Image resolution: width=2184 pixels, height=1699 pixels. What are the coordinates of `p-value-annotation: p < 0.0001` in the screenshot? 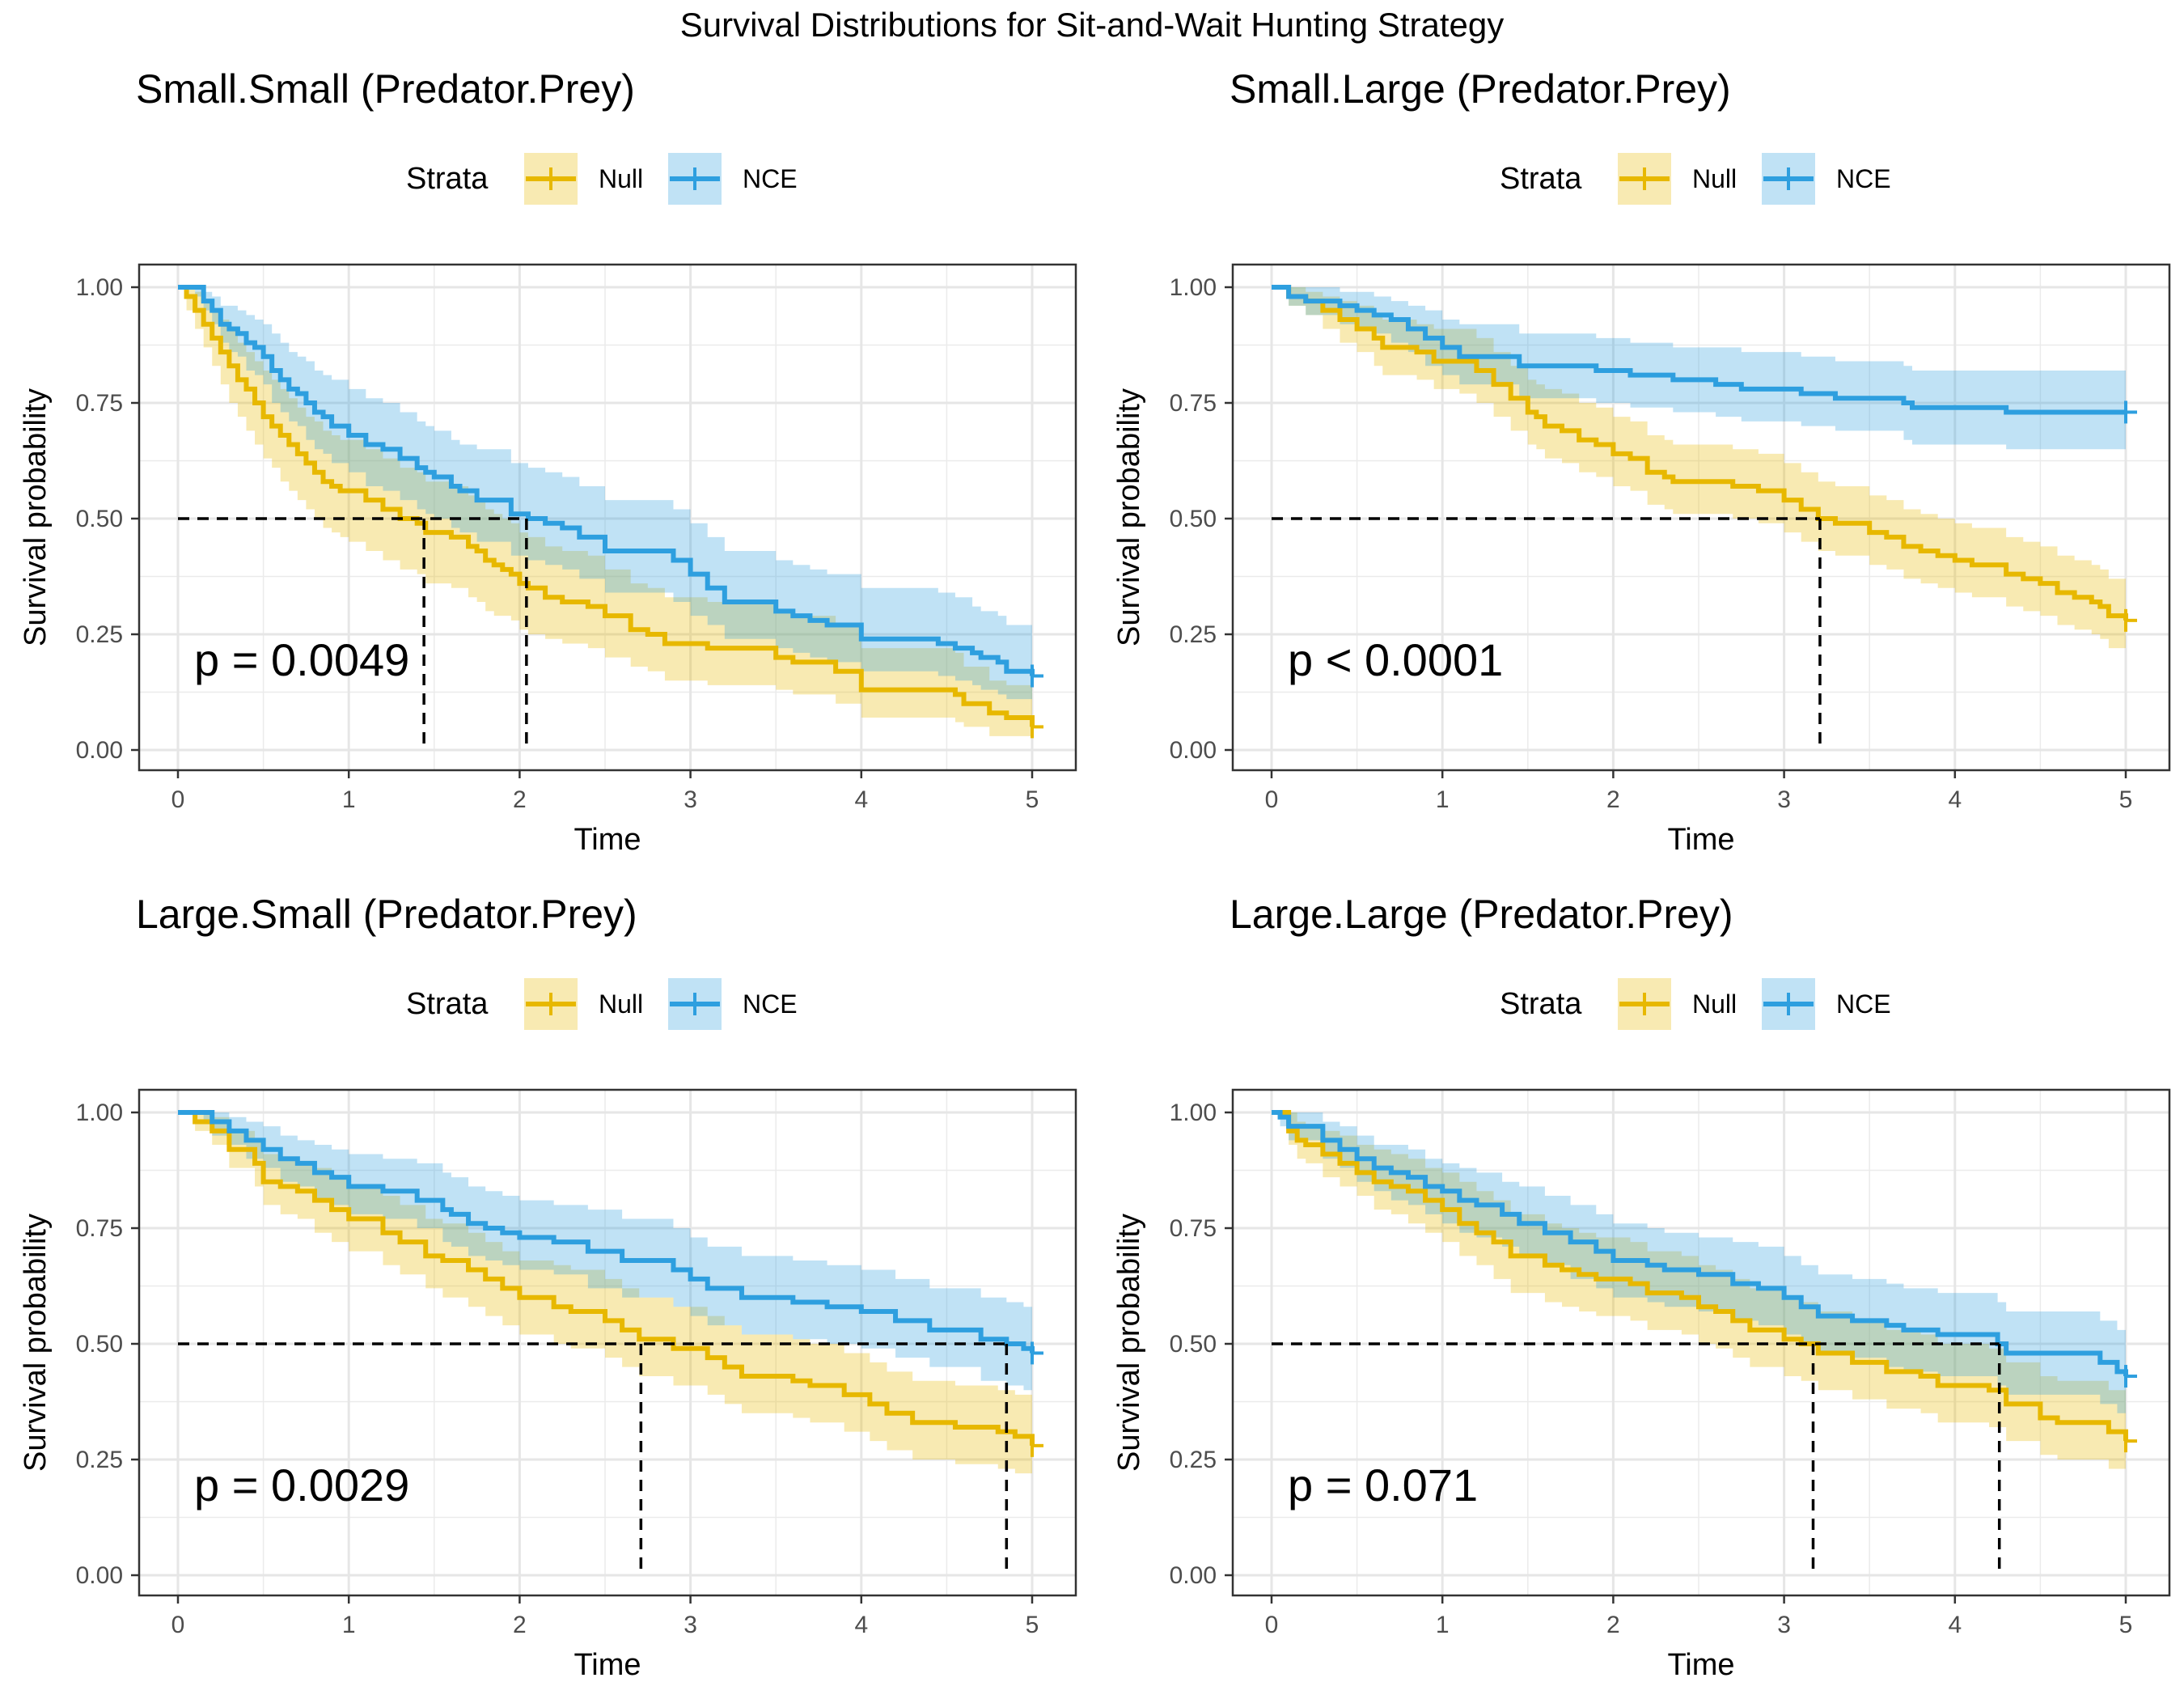 It's located at (1395, 659).